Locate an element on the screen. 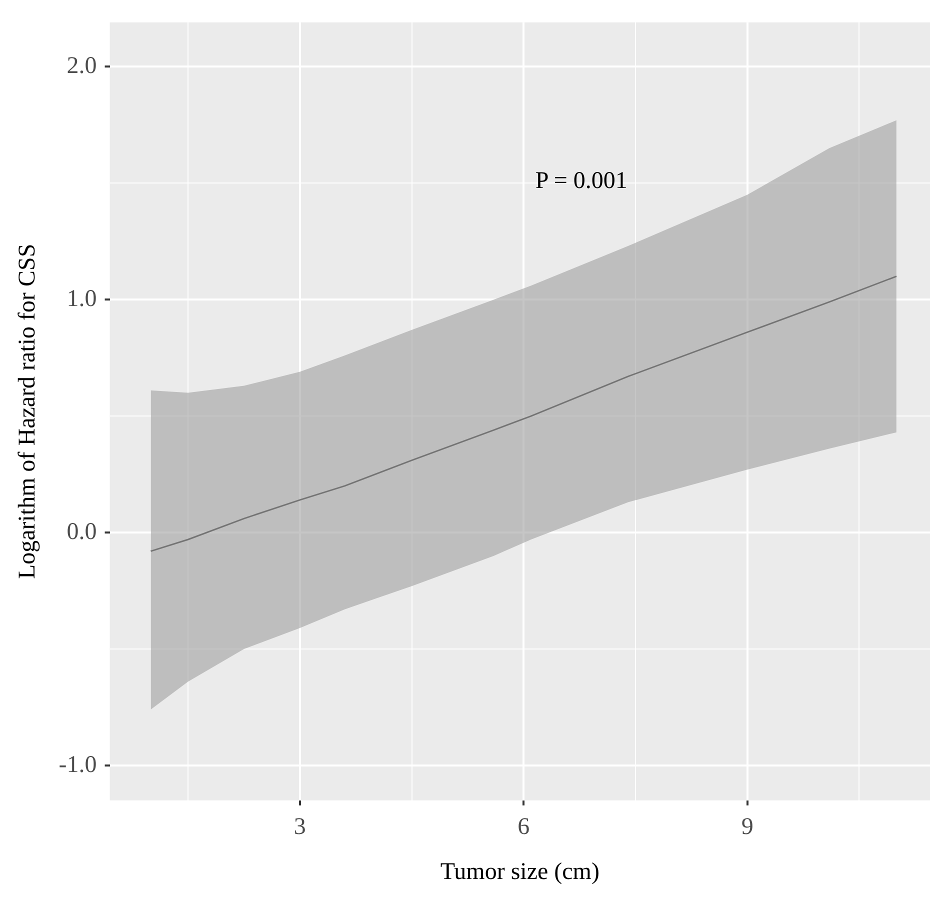 The image size is (930, 901). x-tick-label: 6 is located at coordinates (524, 827).